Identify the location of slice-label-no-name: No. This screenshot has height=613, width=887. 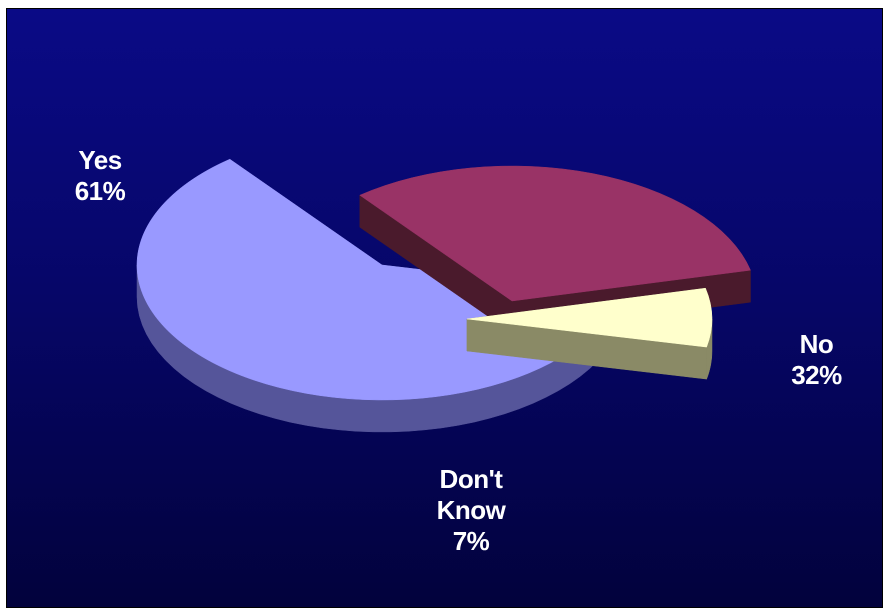
(816, 344).